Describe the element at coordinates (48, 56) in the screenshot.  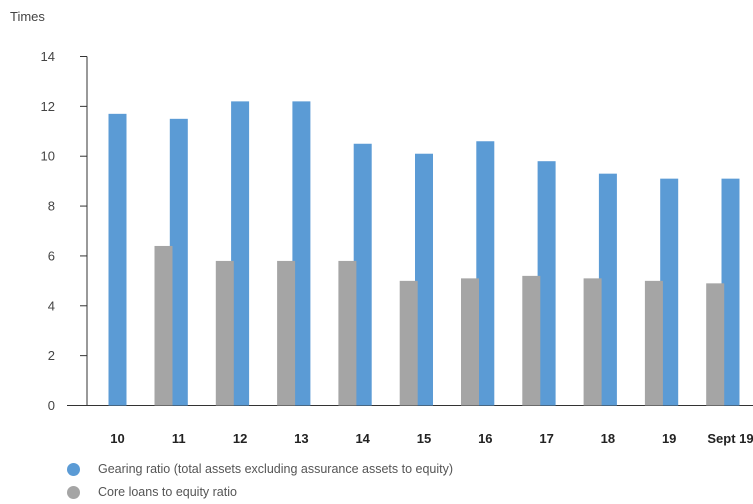
I see `y-tick-label: 14` at that location.